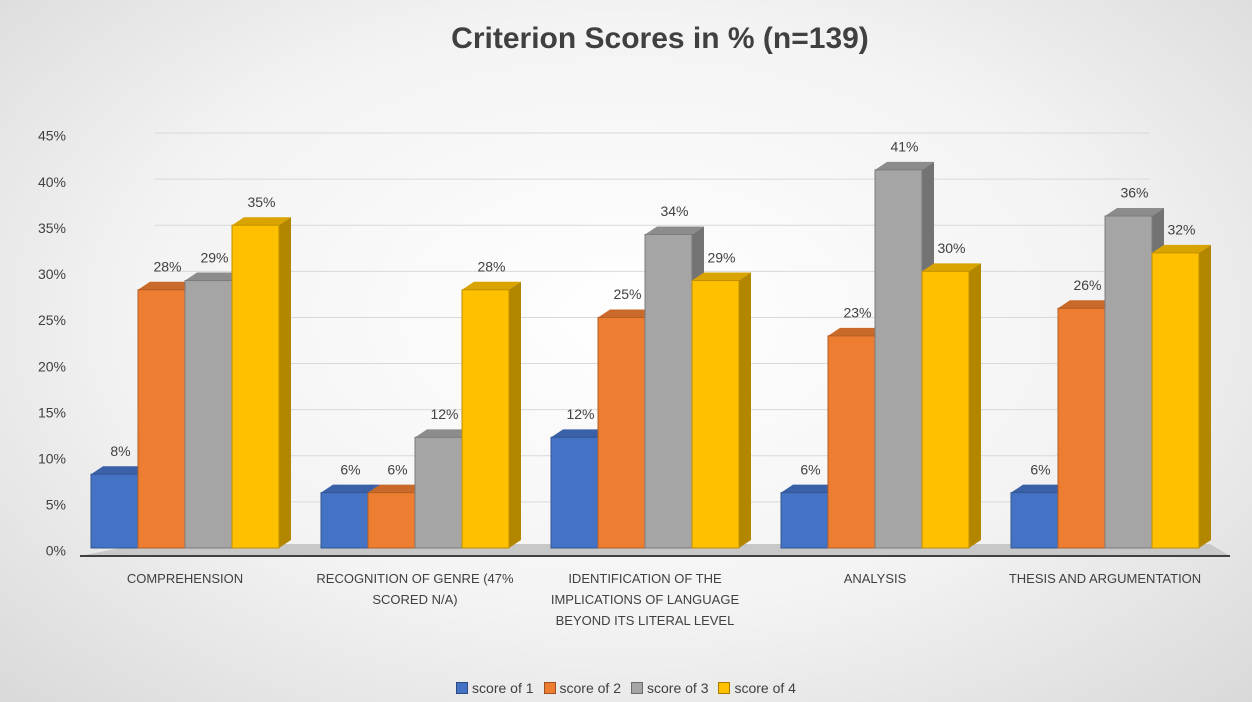 Image resolution: width=1252 pixels, height=702 pixels. I want to click on legend-item: score of 4, so click(757, 688).